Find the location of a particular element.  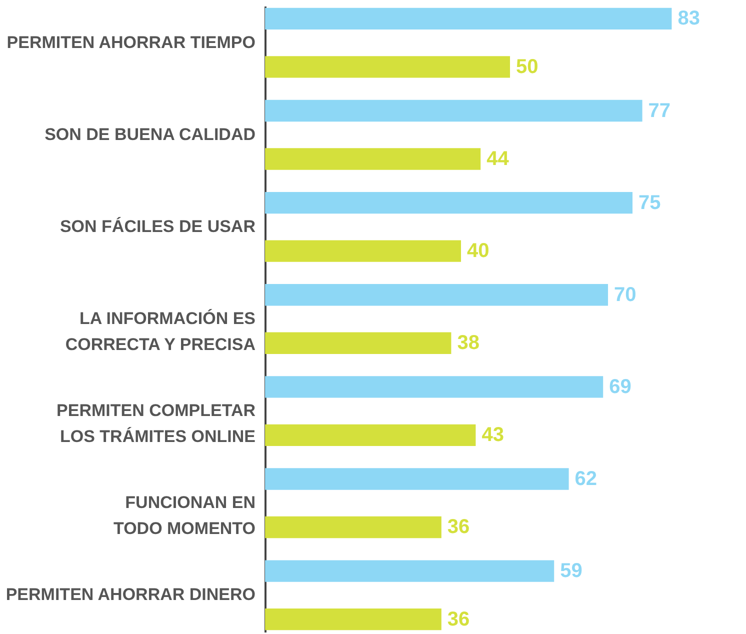

data-label: 69 is located at coordinates (620, 387).